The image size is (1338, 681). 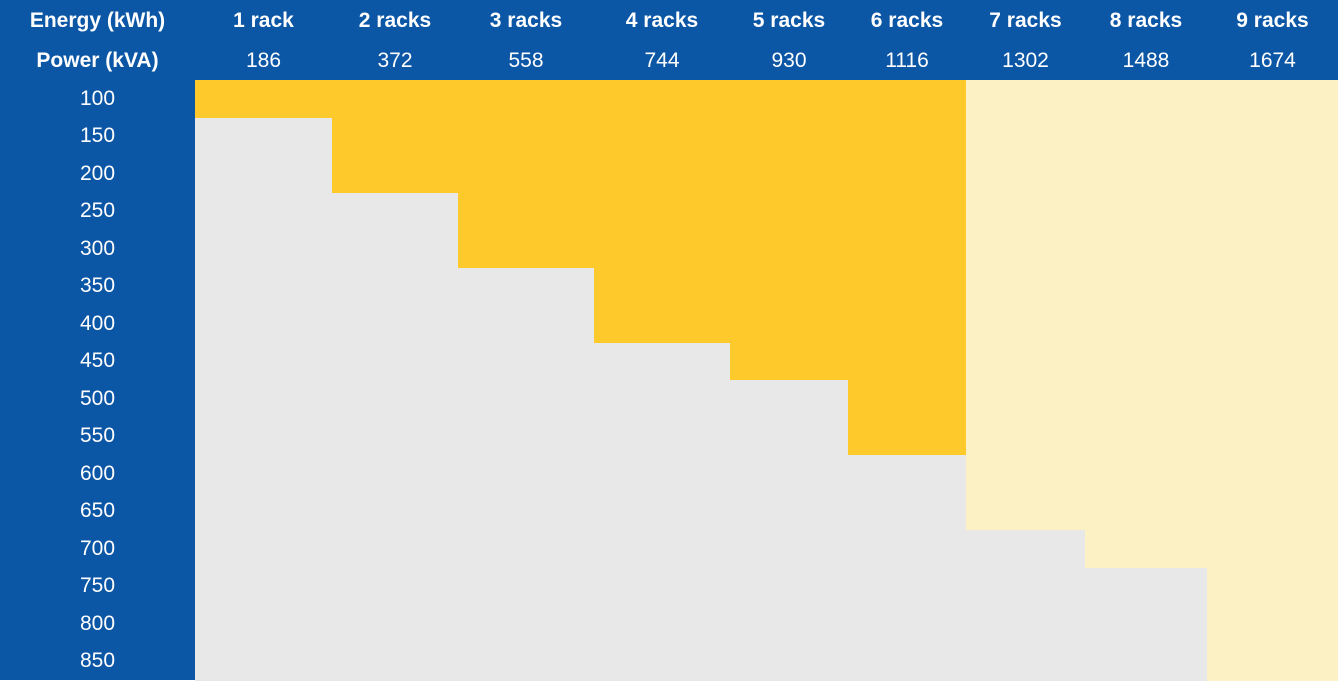 I want to click on power-value: 1302, so click(x=1025, y=61).